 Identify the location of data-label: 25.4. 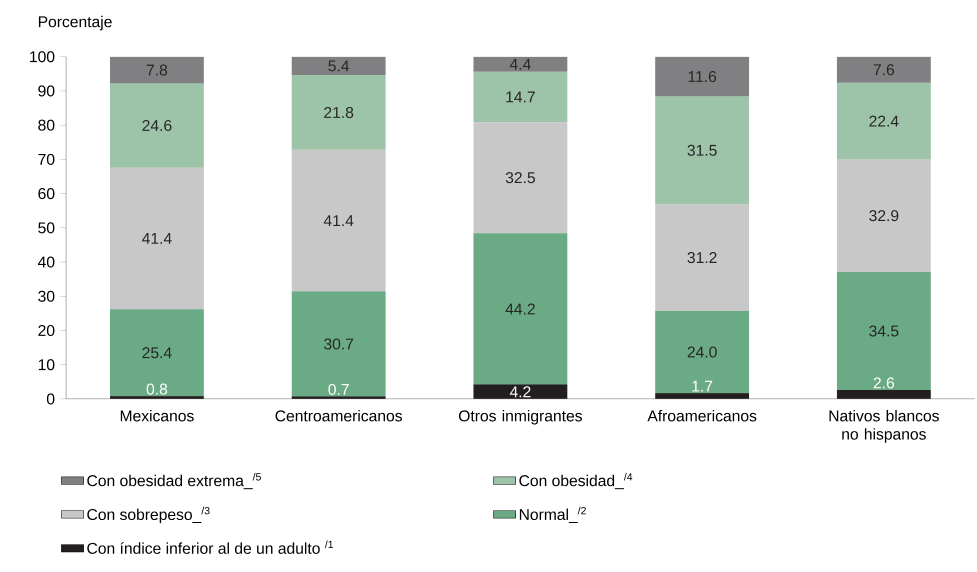
(157, 352).